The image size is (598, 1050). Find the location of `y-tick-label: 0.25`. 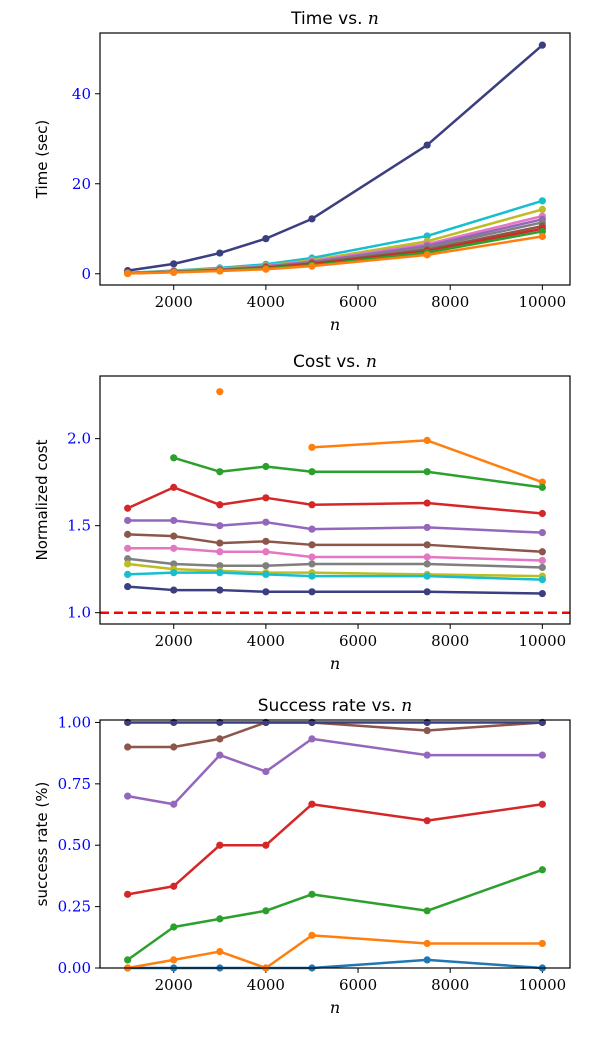

y-tick-label: 0.25 is located at coordinates (74, 907).